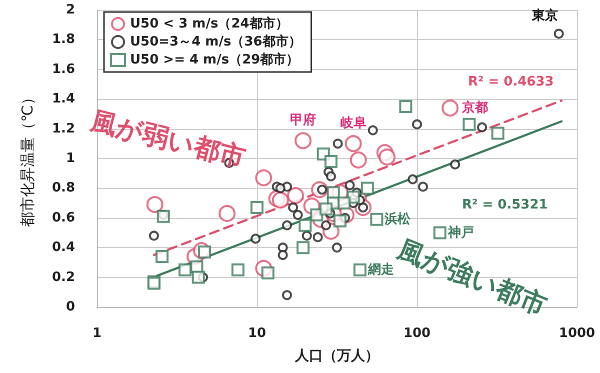 Image resolution: width=600 pixels, height=373 pixels. I want to click on x-tick-label: 100, so click(417, 333).